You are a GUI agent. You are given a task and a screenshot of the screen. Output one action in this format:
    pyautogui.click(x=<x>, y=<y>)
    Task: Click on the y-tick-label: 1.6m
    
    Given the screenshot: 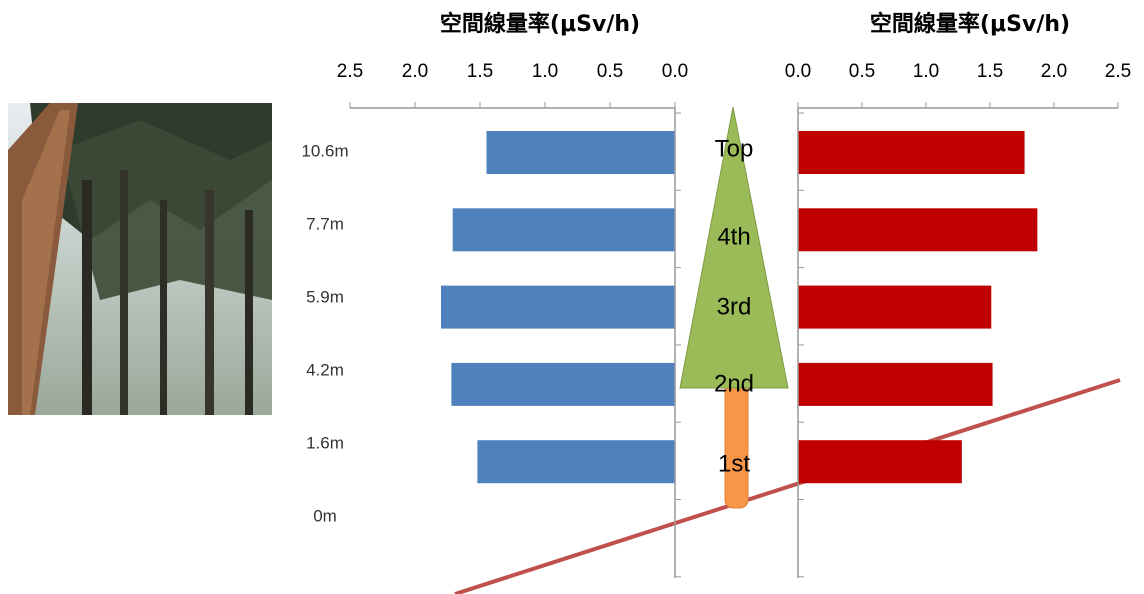 What is the action you would take?
    pyautogui.click(x=325, y=442)
    